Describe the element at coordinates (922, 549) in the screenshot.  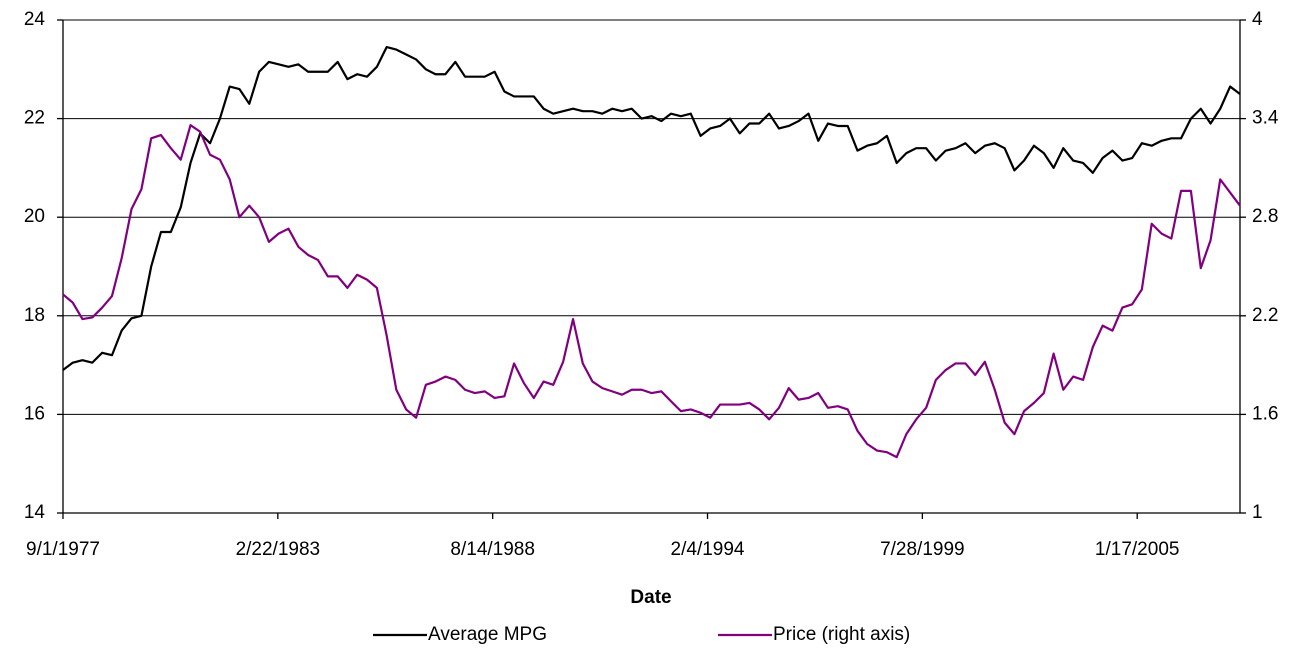
I see `x-tick-label: 7/28/1999` at that location.